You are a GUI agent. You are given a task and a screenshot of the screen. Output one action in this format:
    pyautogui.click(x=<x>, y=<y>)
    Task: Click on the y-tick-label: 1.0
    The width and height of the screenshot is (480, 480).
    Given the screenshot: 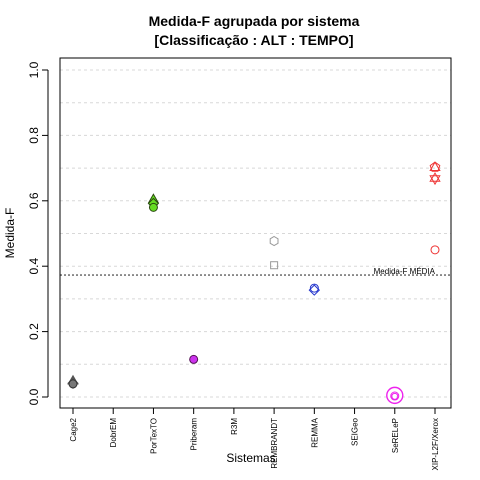 What is the action you would take?
    pyautogui.click(x=34, y=69)
    